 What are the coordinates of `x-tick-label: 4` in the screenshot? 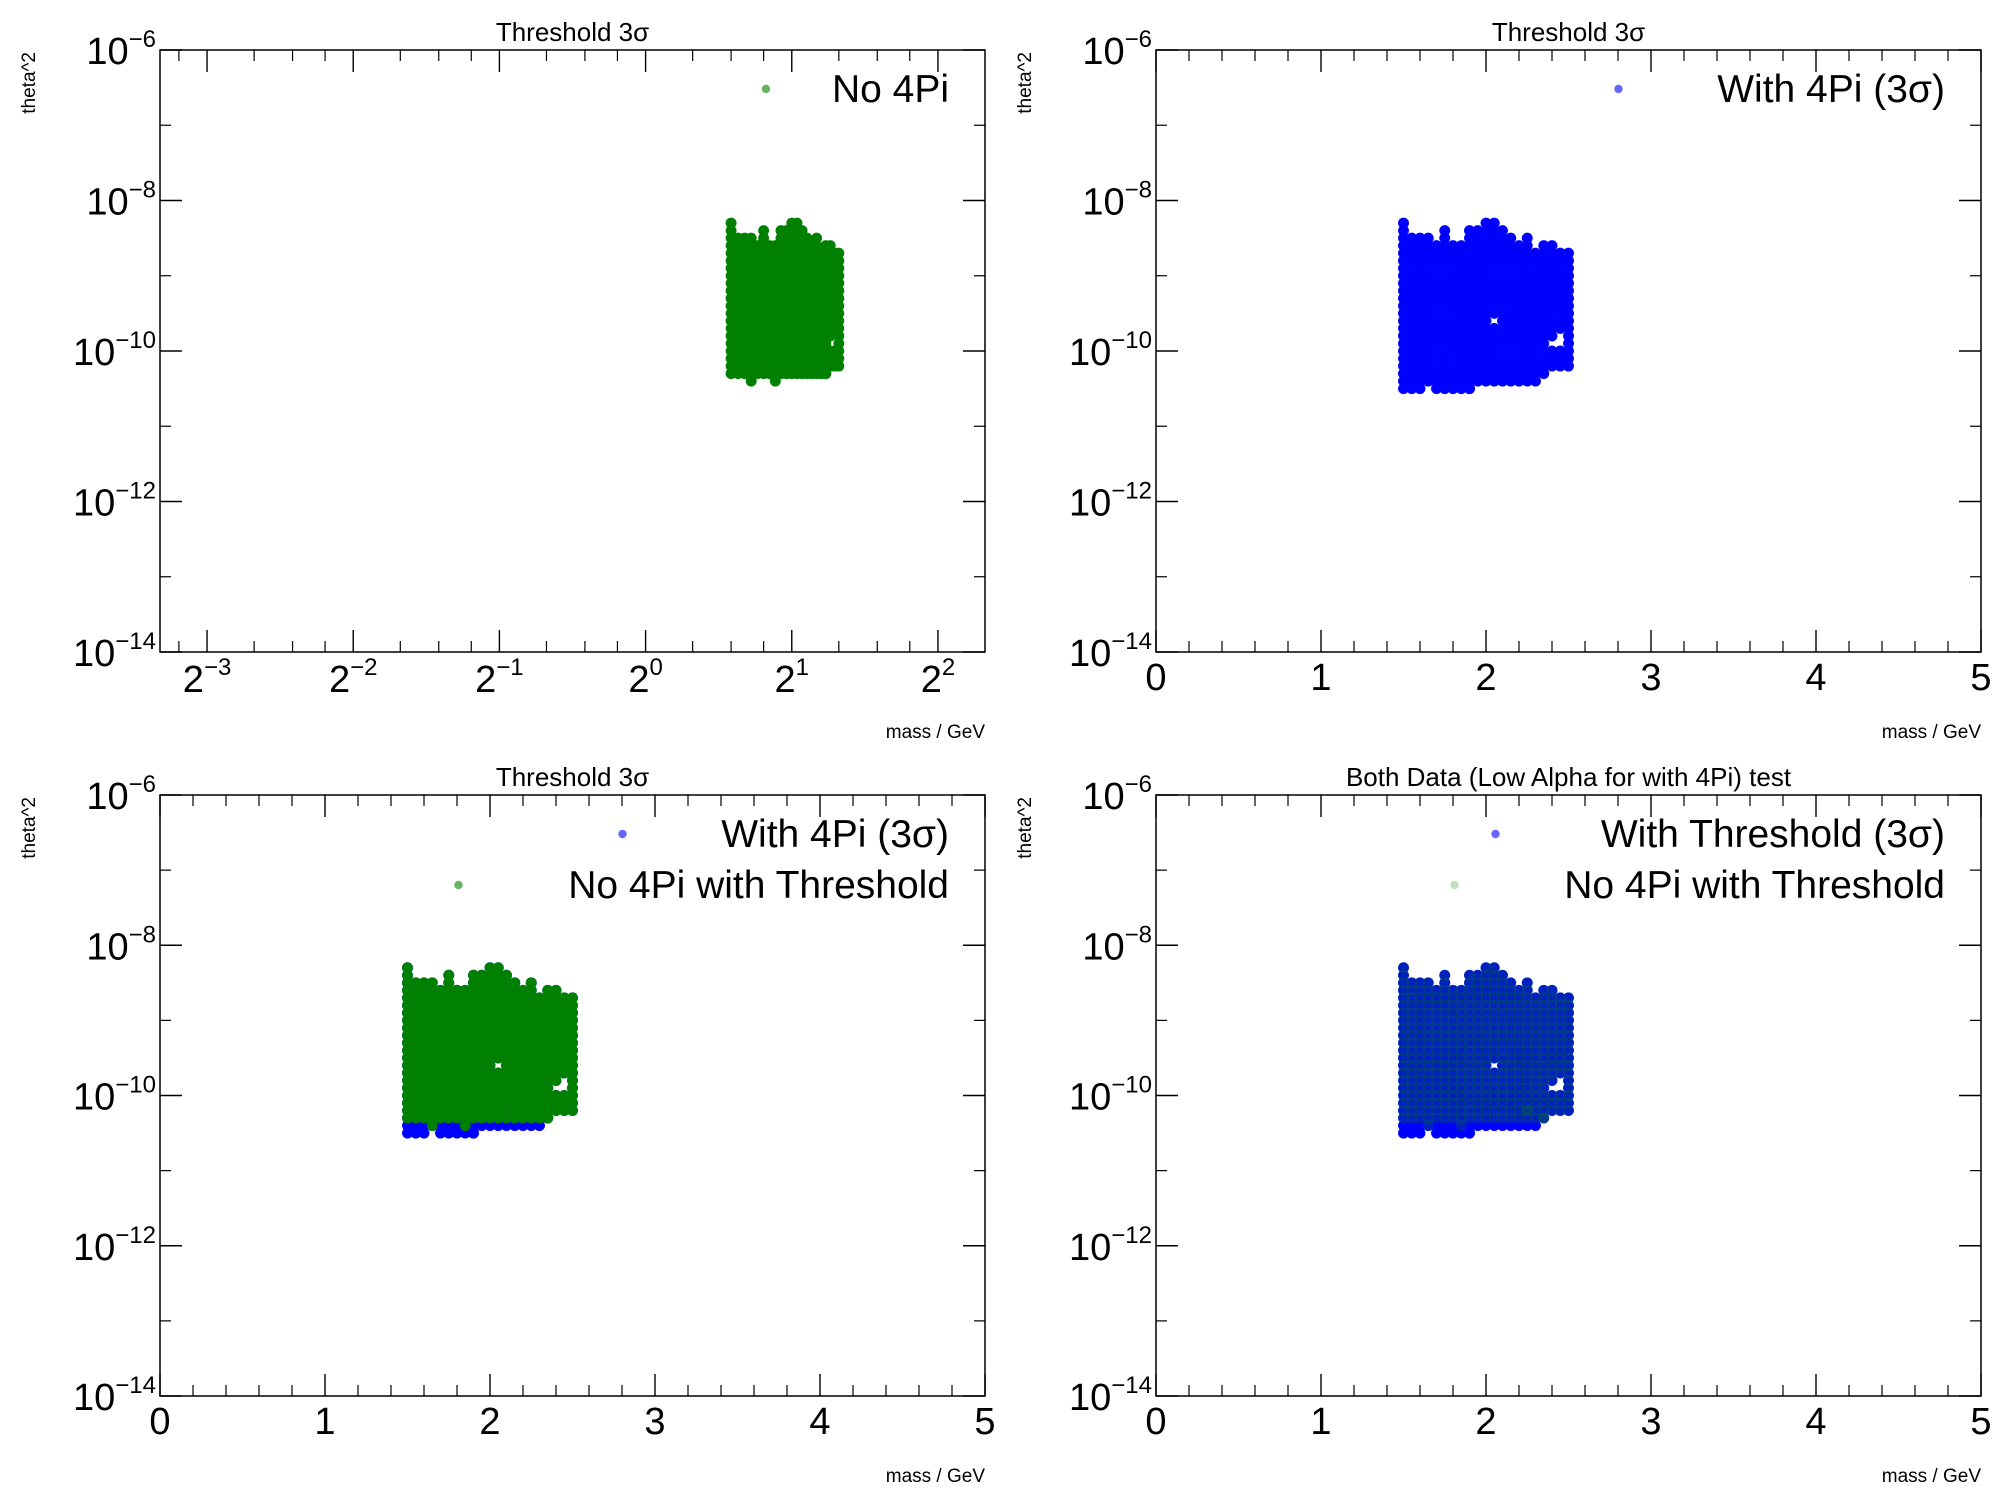 It's located at (1815, 1422).